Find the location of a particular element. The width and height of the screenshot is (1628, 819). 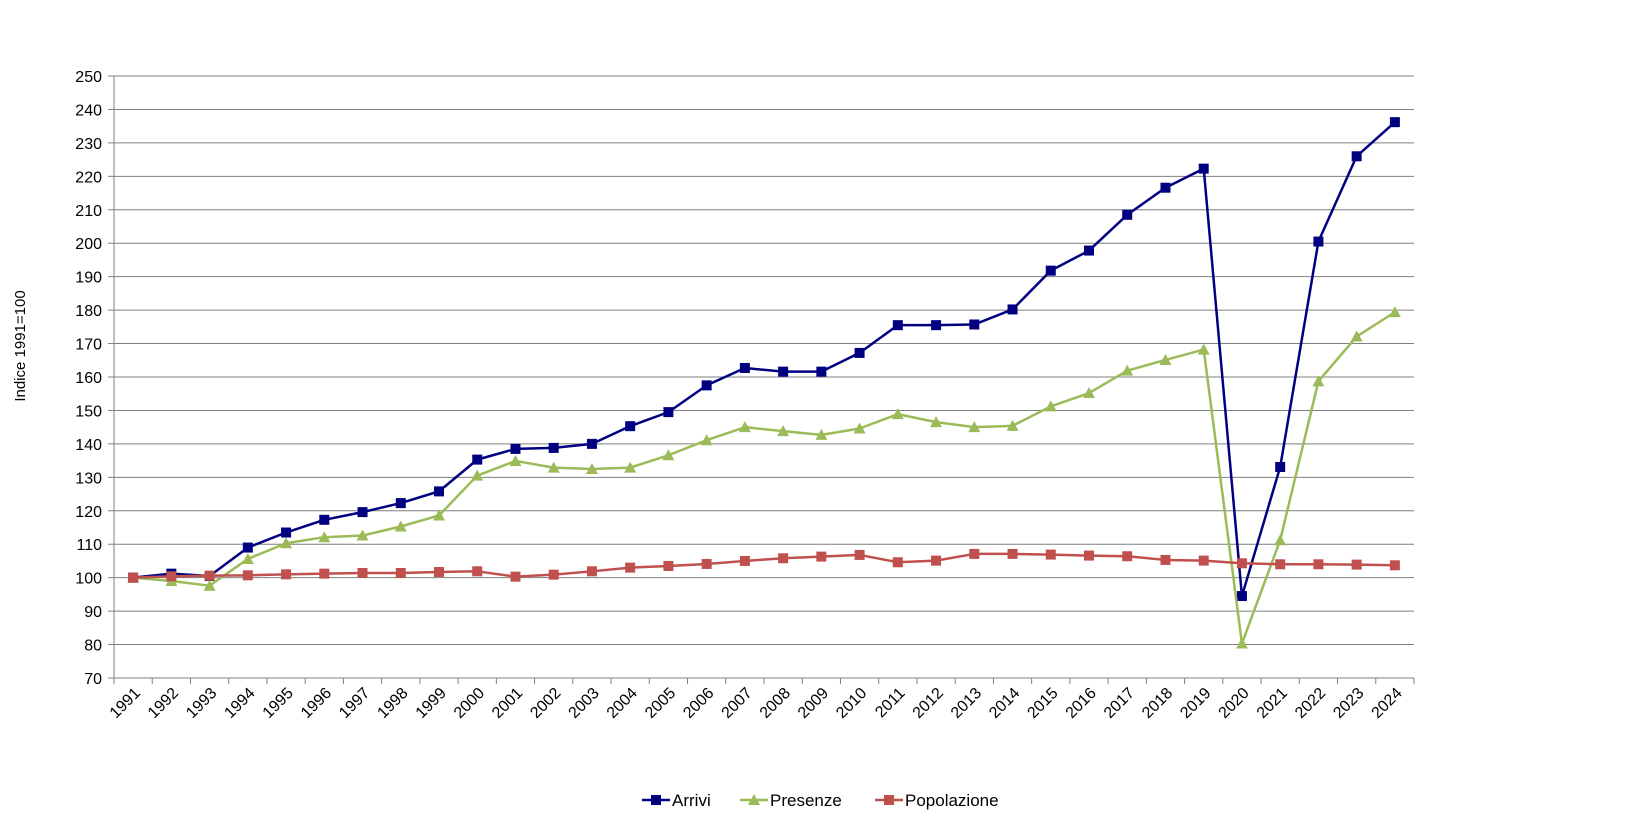

y-tick-label: 80 is located at coordinates (93, 646).